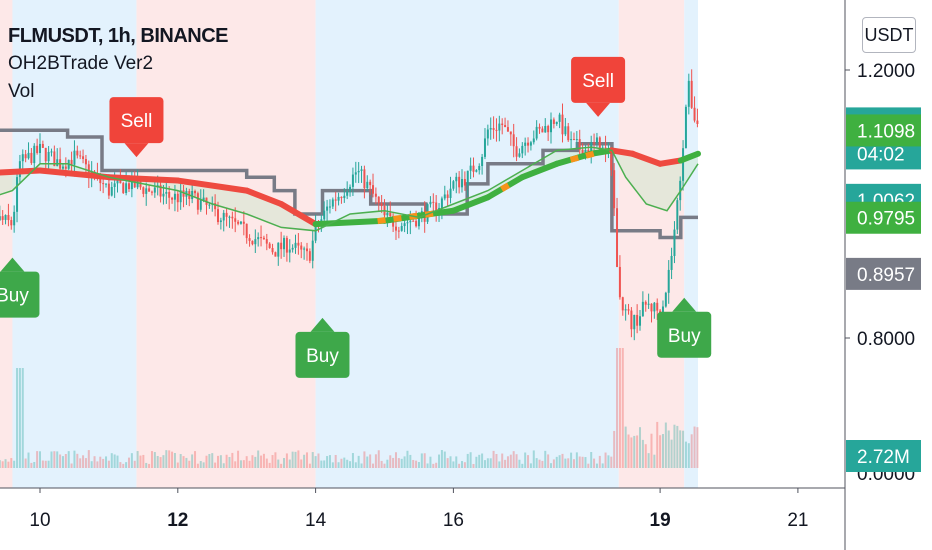 Image resolution: width=932 pixels, height=550 pixels. I want to click on sell-label: Sell, so click(137, 121).